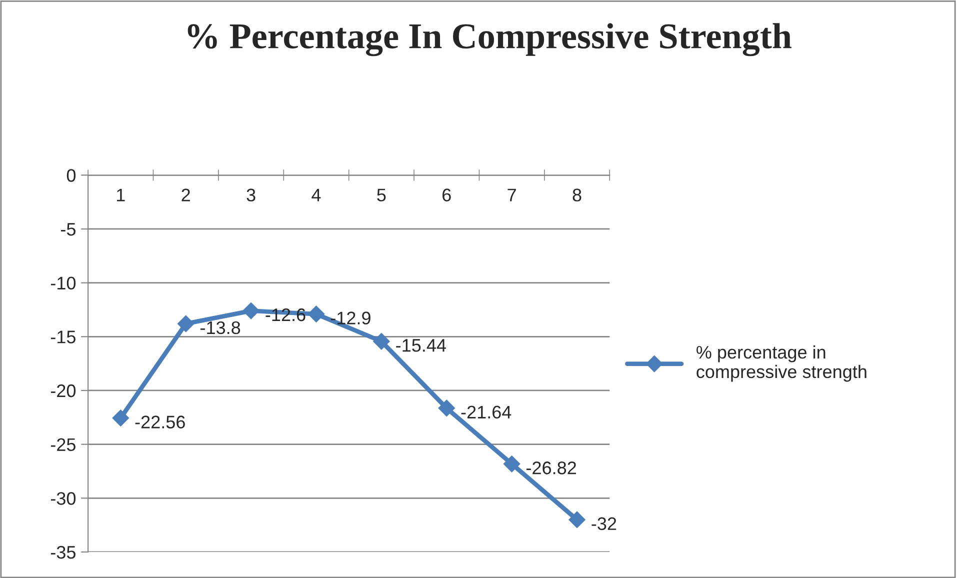 Image resolution: width=957 pixels, height=578 pixels. I want to click on chart-title: % Percentage In Compressive Strength, so click(490, 39).